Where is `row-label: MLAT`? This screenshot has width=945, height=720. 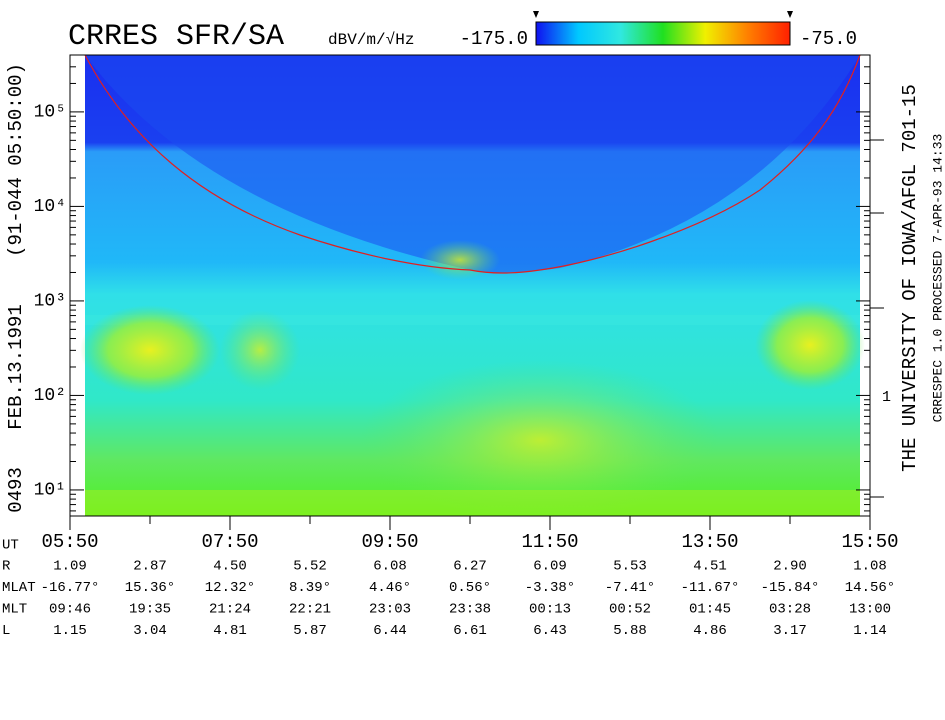
row-label: MLAT is located at coordinates (19, 588).